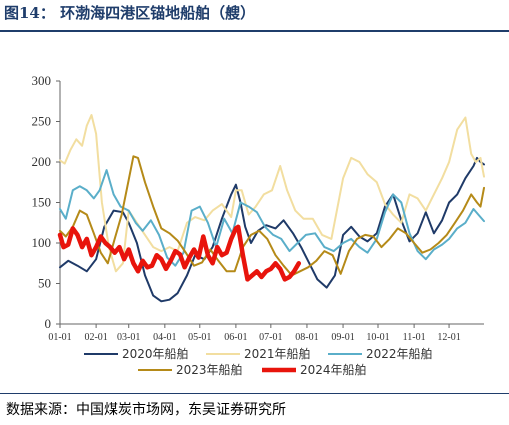  I want to click on x-tick-label: 11-01, so click(414, 337).